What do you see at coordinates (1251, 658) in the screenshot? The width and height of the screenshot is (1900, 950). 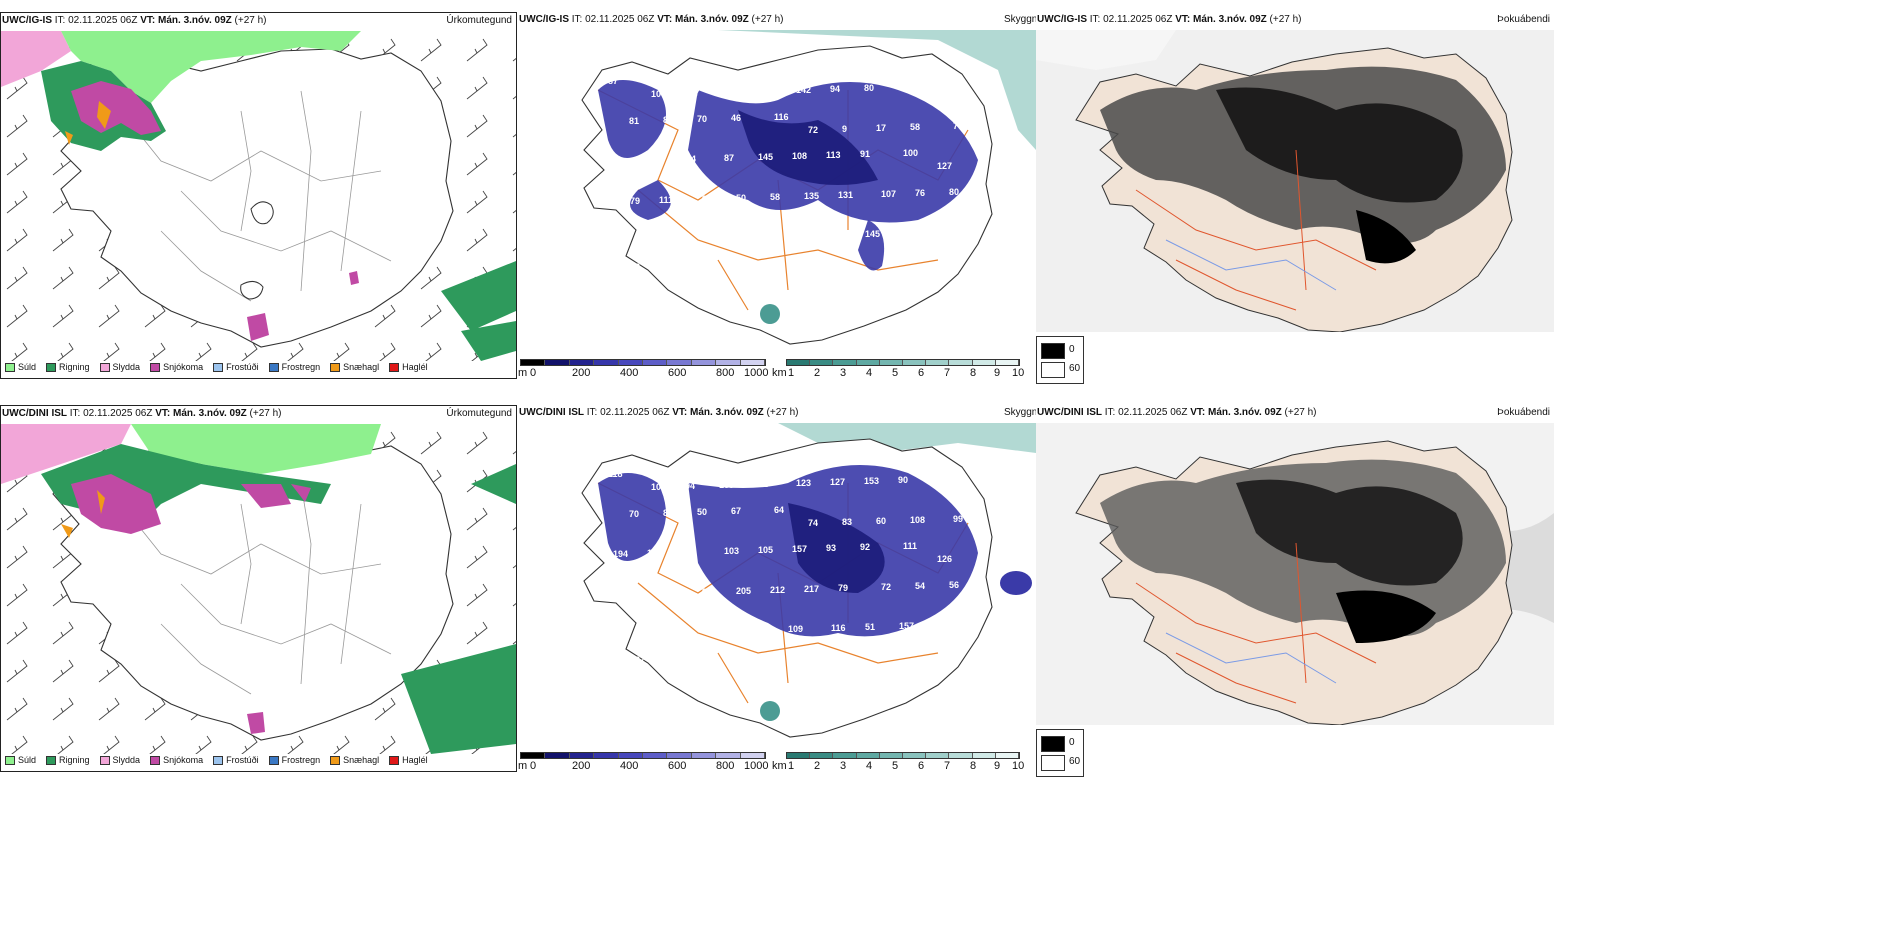 I see `river-lines` at bounding box center [1251, 658].